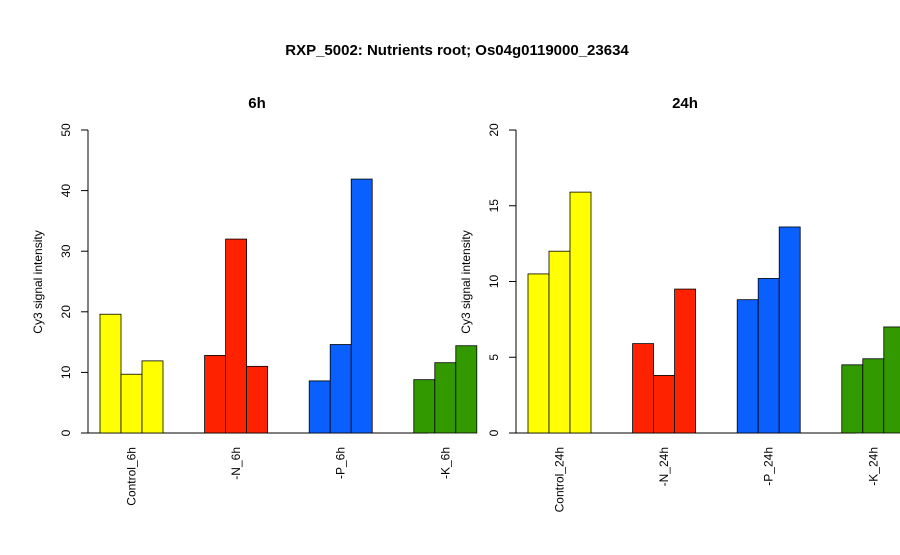  I want to click on x-category-label: -K_6h, so click(445, 463).